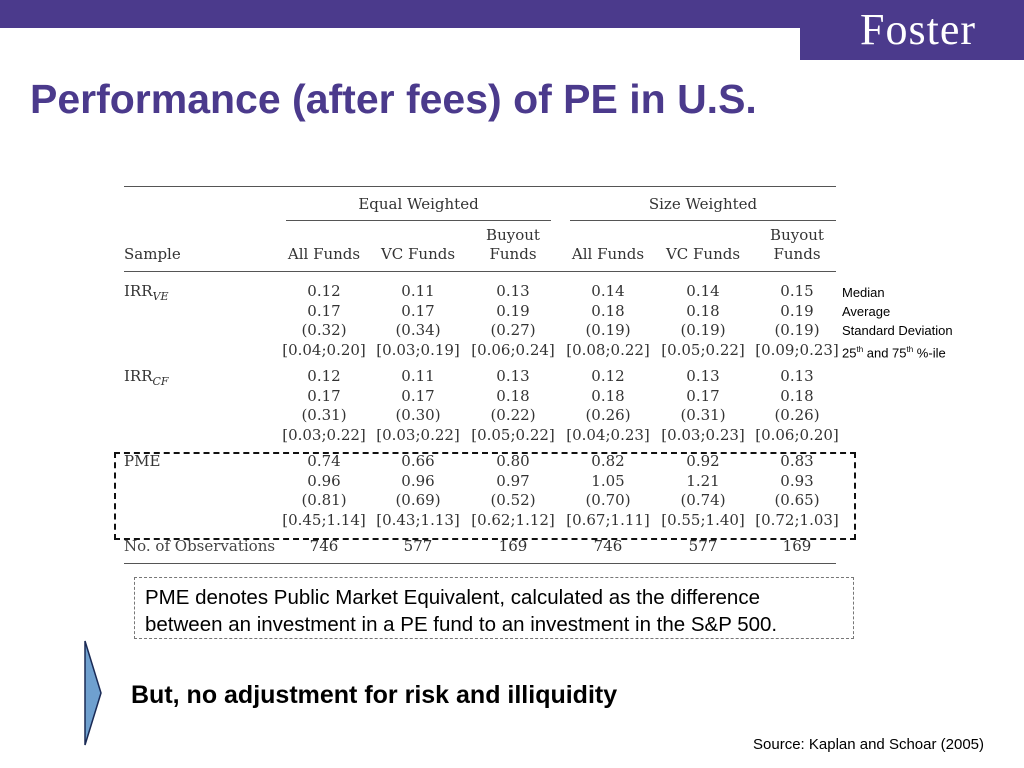 The image size is (1024, 768). I want to click on table-cell: (0.34), so click(418, 330).